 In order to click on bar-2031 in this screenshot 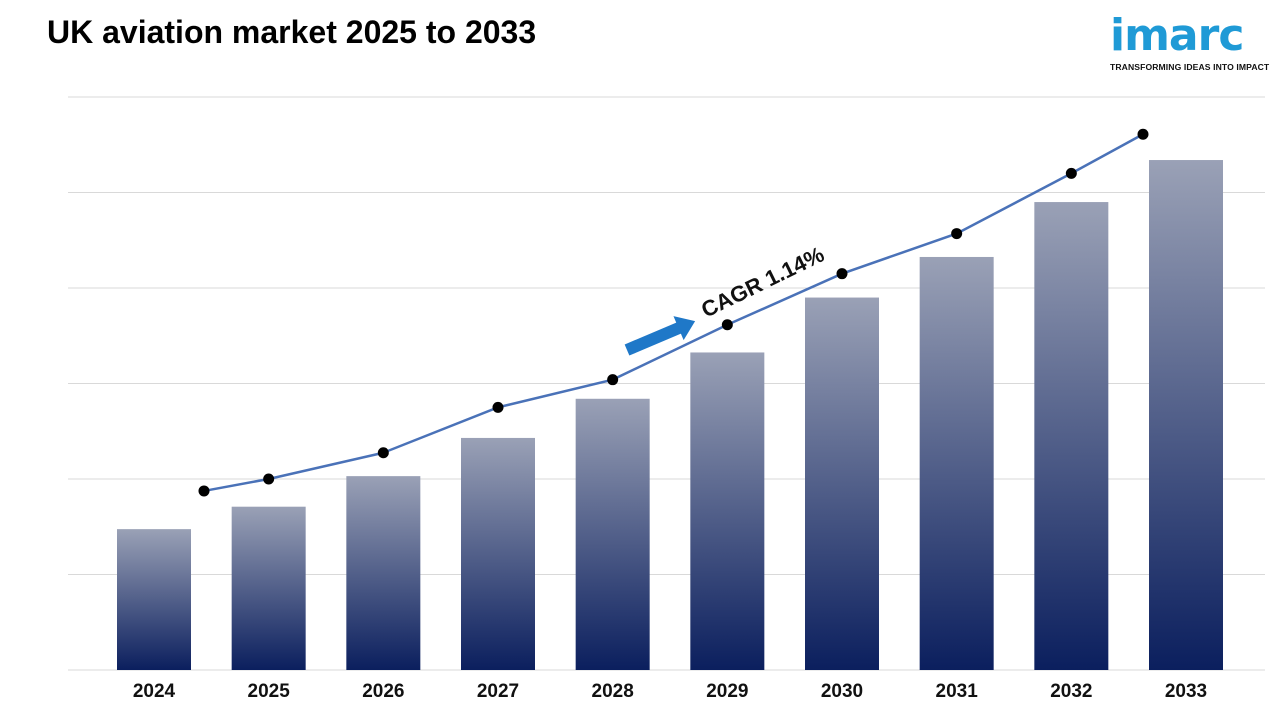, I will do `click(956, 463)`.